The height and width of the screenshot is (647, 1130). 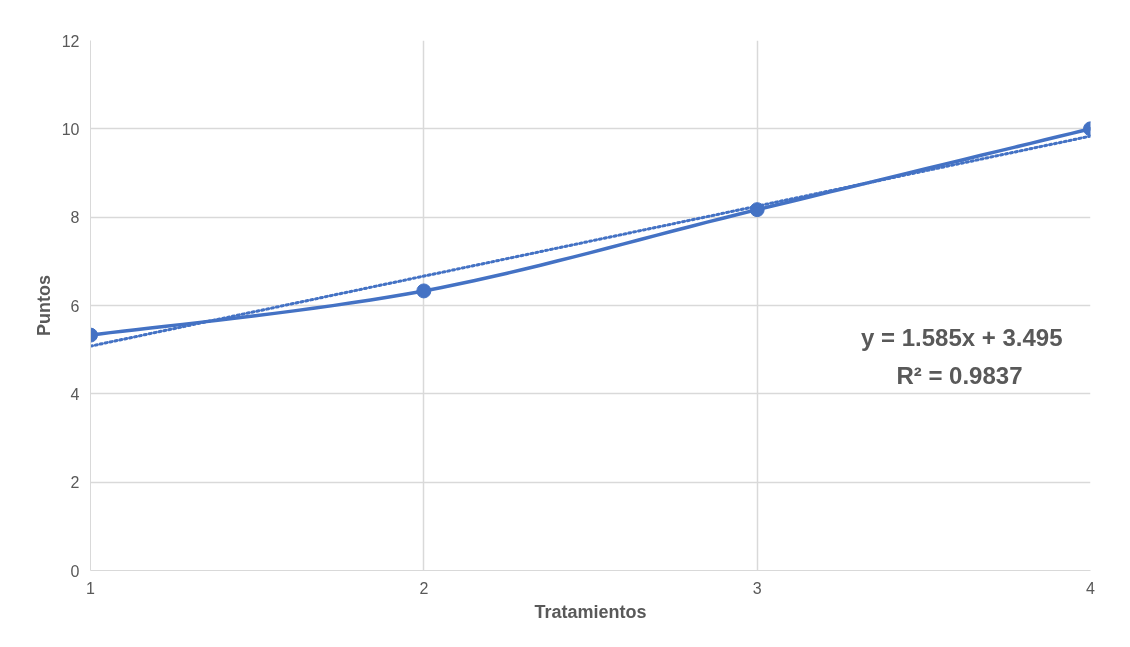 I want to click on y-tick-label: 6, so click(x=75, y=306).